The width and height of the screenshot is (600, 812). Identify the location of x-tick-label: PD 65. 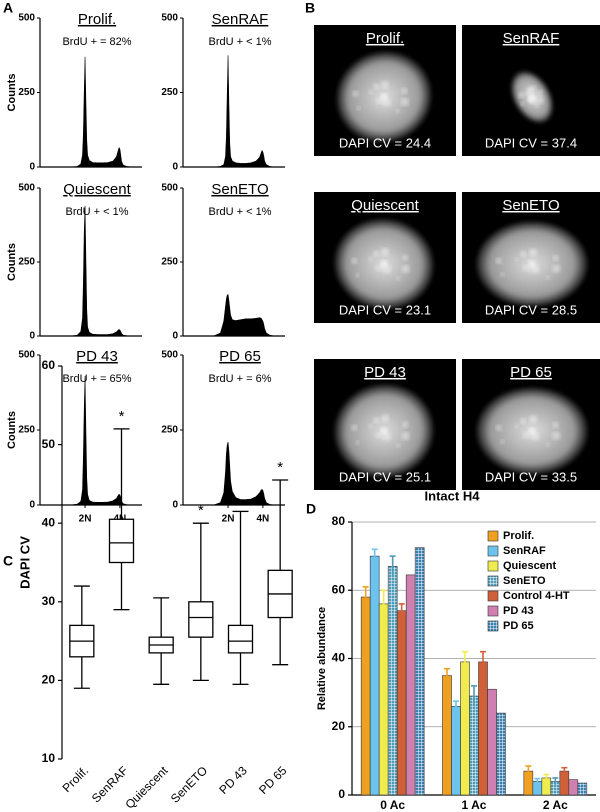
(273, 780).